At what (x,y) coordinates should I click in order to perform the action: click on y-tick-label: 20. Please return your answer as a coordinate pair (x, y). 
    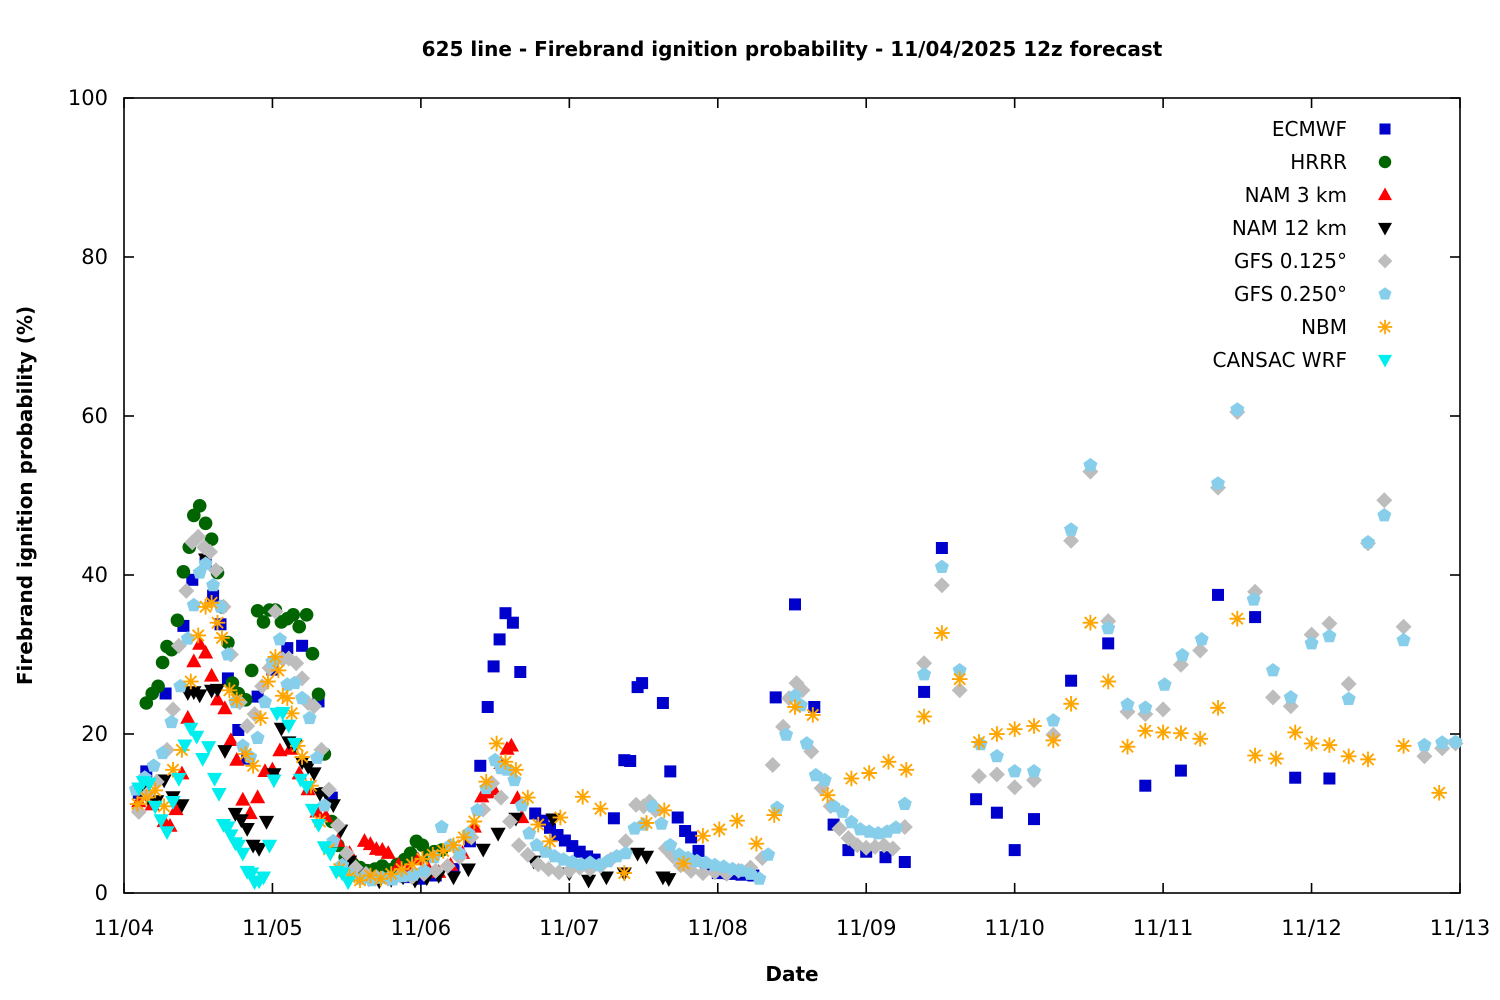
    Looking at the image, I should click on (94, 734).